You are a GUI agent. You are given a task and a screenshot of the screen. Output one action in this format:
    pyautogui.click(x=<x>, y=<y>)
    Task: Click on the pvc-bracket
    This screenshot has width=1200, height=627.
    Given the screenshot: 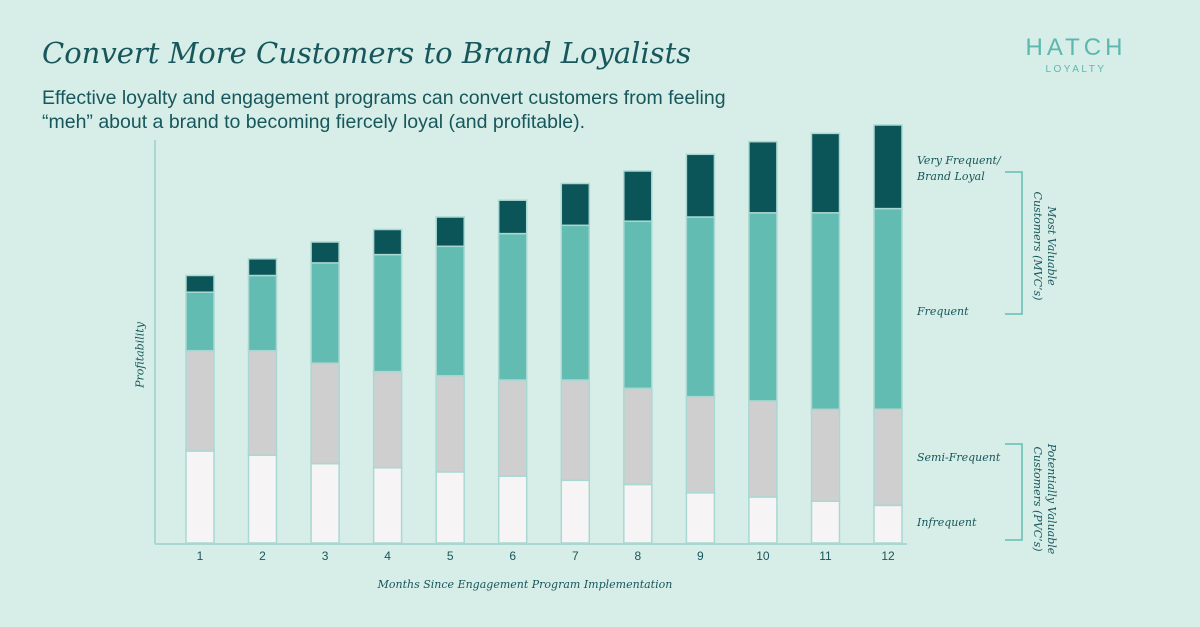 What is the action you would take?
    pyautogui.click(x=1014, y=492)
    